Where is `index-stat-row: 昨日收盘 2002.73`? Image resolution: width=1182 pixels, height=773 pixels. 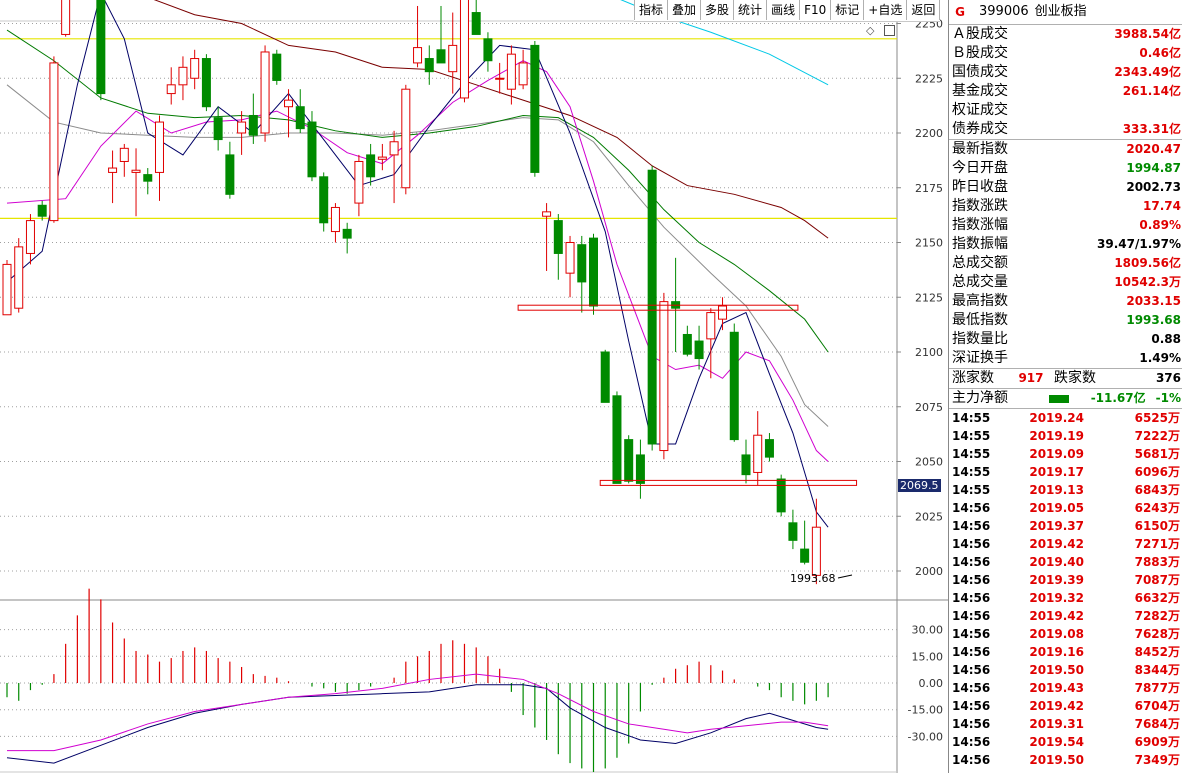 index-stat-row: 昨日收盘 2002.73 is located at coordinates (1065, 187).